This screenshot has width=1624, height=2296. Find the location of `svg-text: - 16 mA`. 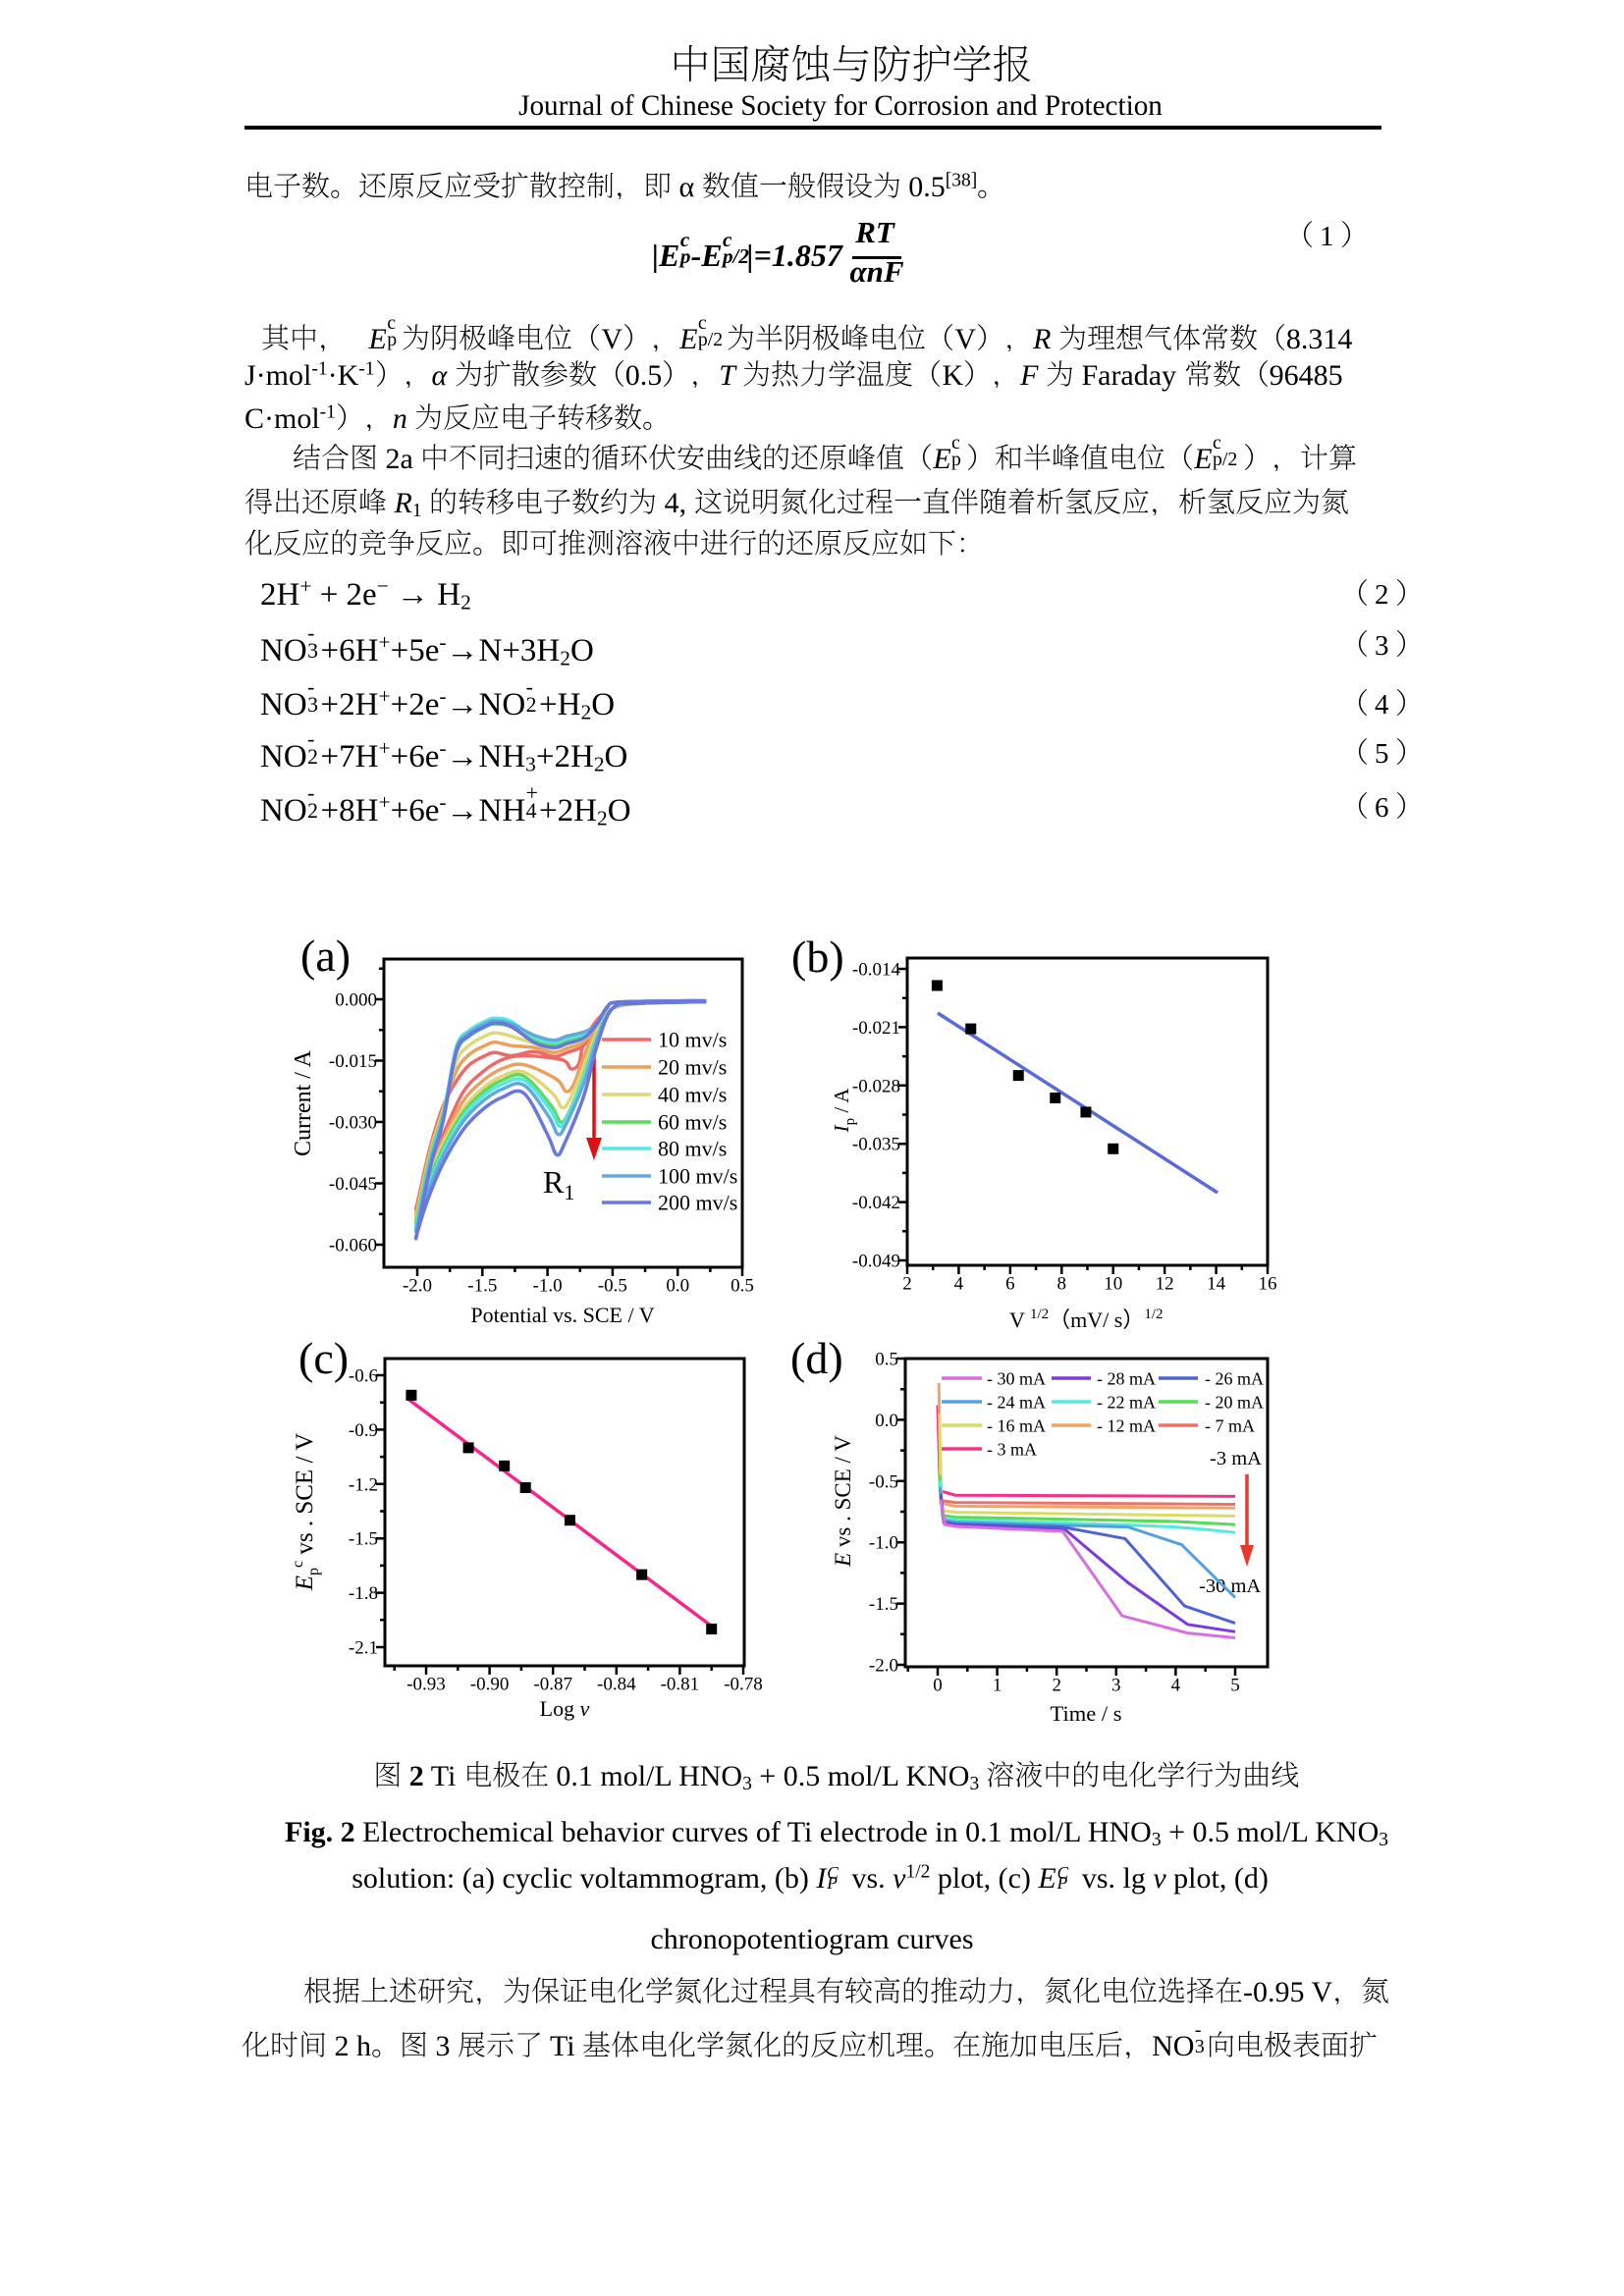

svg-text: - 16 mA is located at coordinates (1016, 1426).